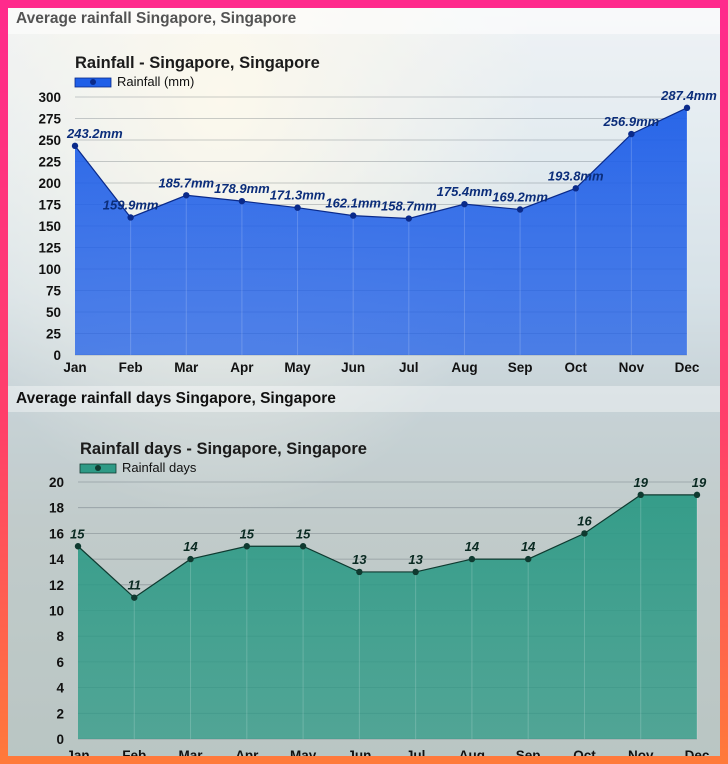 This screenshot has height=764, width=728. Describe the element at coordinates (688, 95) in the screenshot. I see `data-label: 287.4mm` at that location.